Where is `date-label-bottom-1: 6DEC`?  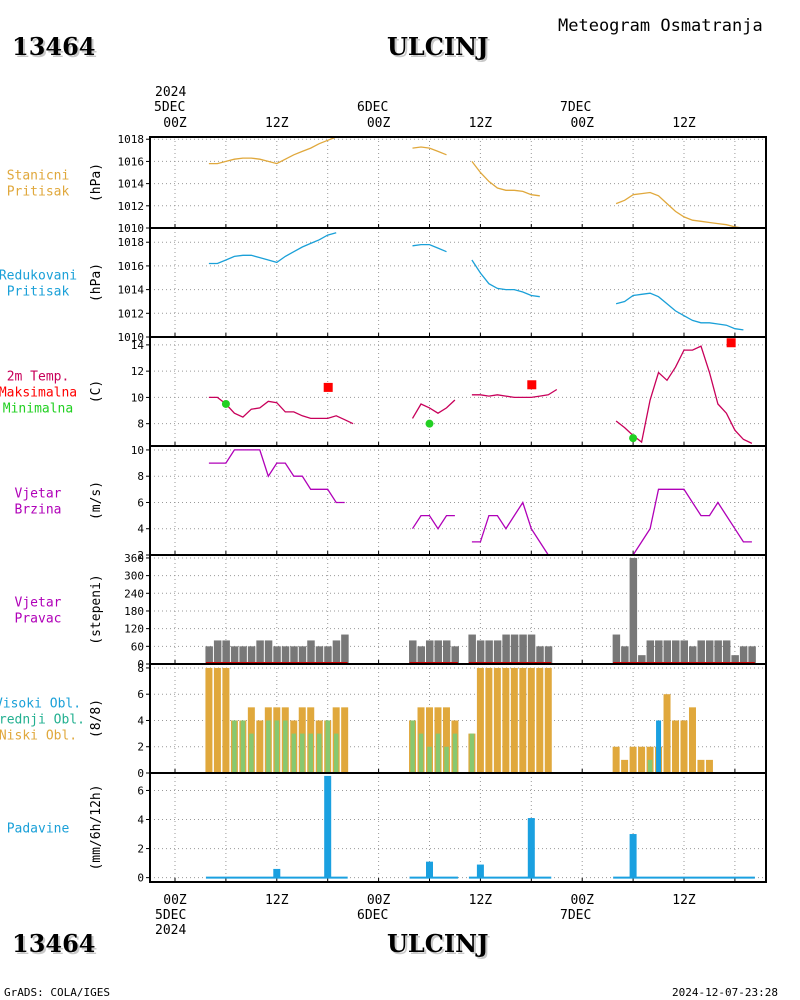 date-label-bottom-1: 6DEC is located at coordinates (372, 915).